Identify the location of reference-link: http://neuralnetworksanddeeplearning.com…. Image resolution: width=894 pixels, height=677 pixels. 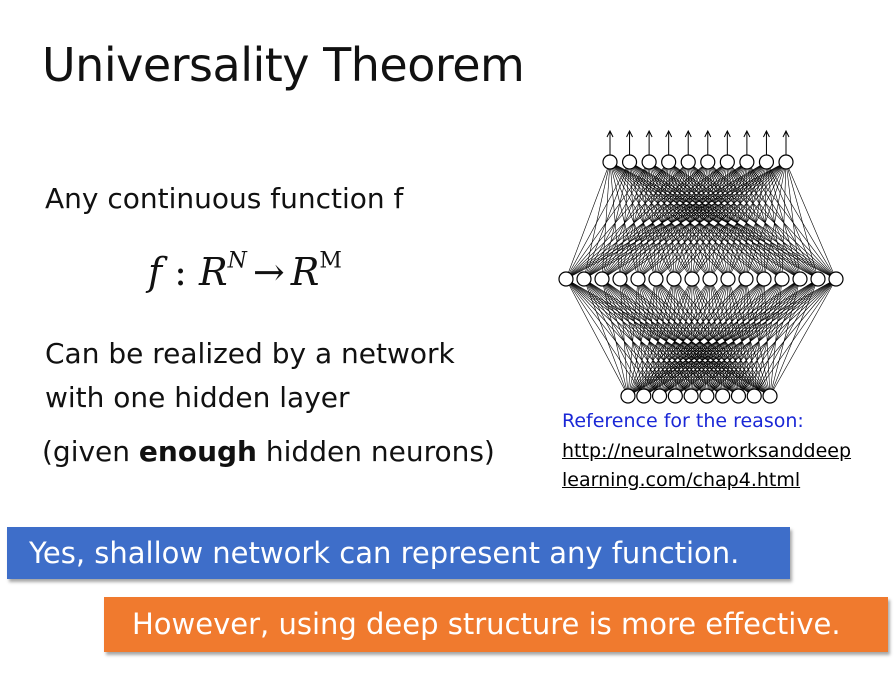
(707, 465).